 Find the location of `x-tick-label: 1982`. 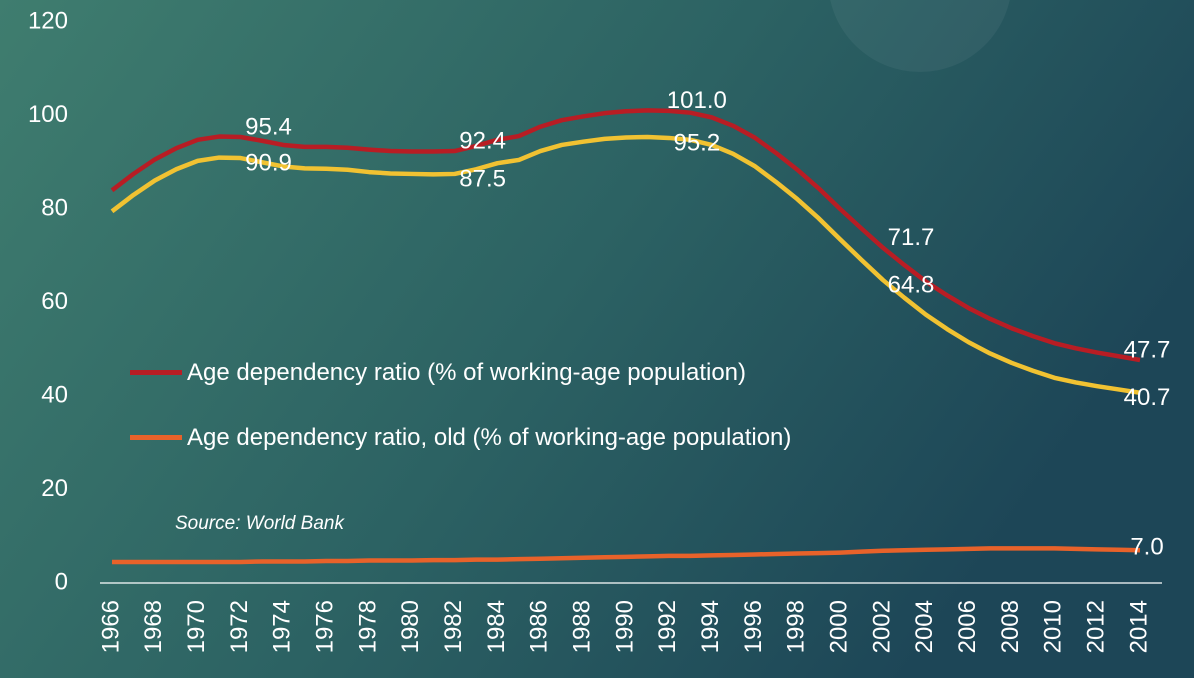

x-tick-label: 1982 is located at coordinates (453, 626).